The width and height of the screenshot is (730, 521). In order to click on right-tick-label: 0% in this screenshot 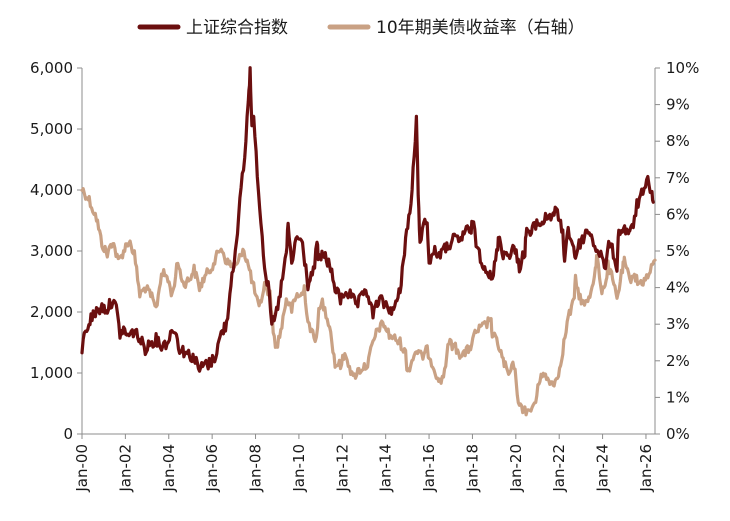, I will do `click(678, 434)`.